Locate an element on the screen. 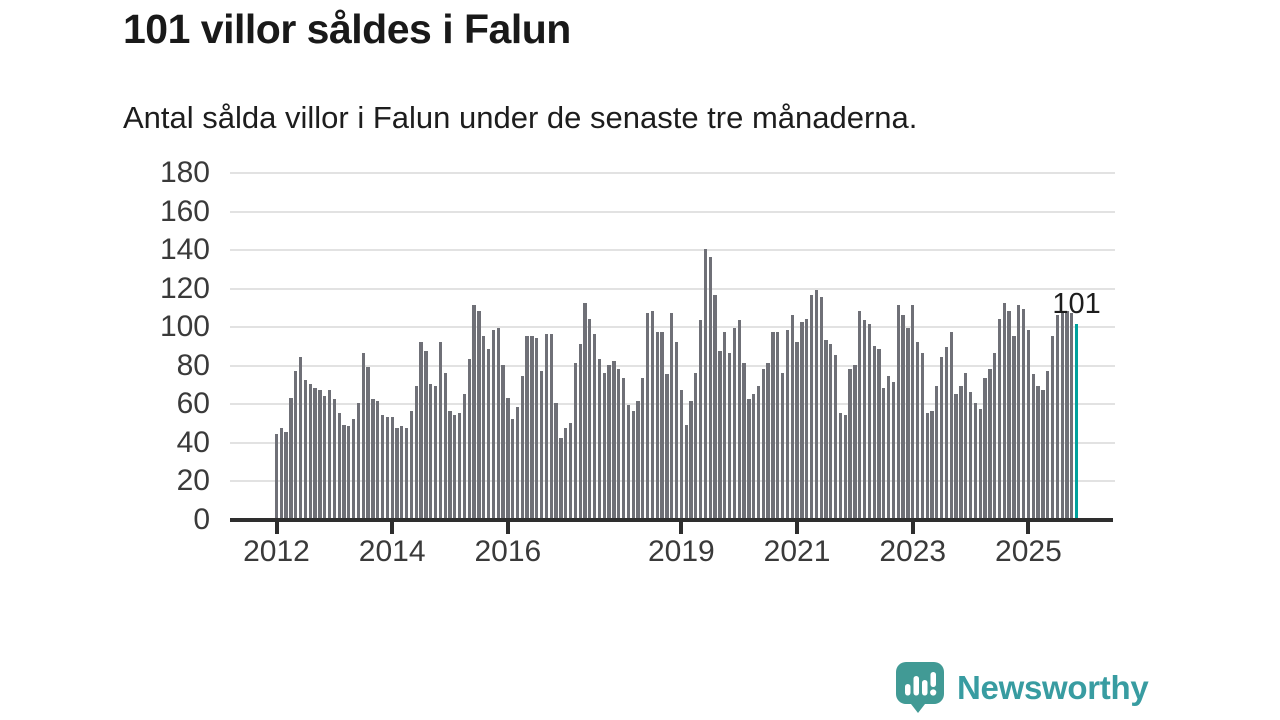  y-axis-label-0: 0 is located at coordinates (201, 519).